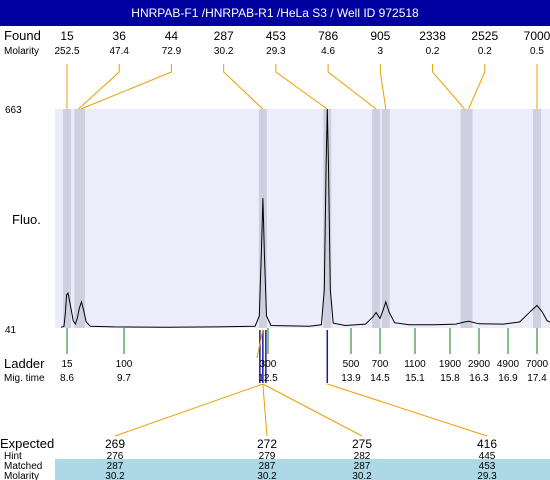  I want to click on hint-row-label: Hint, so click(13, 456).